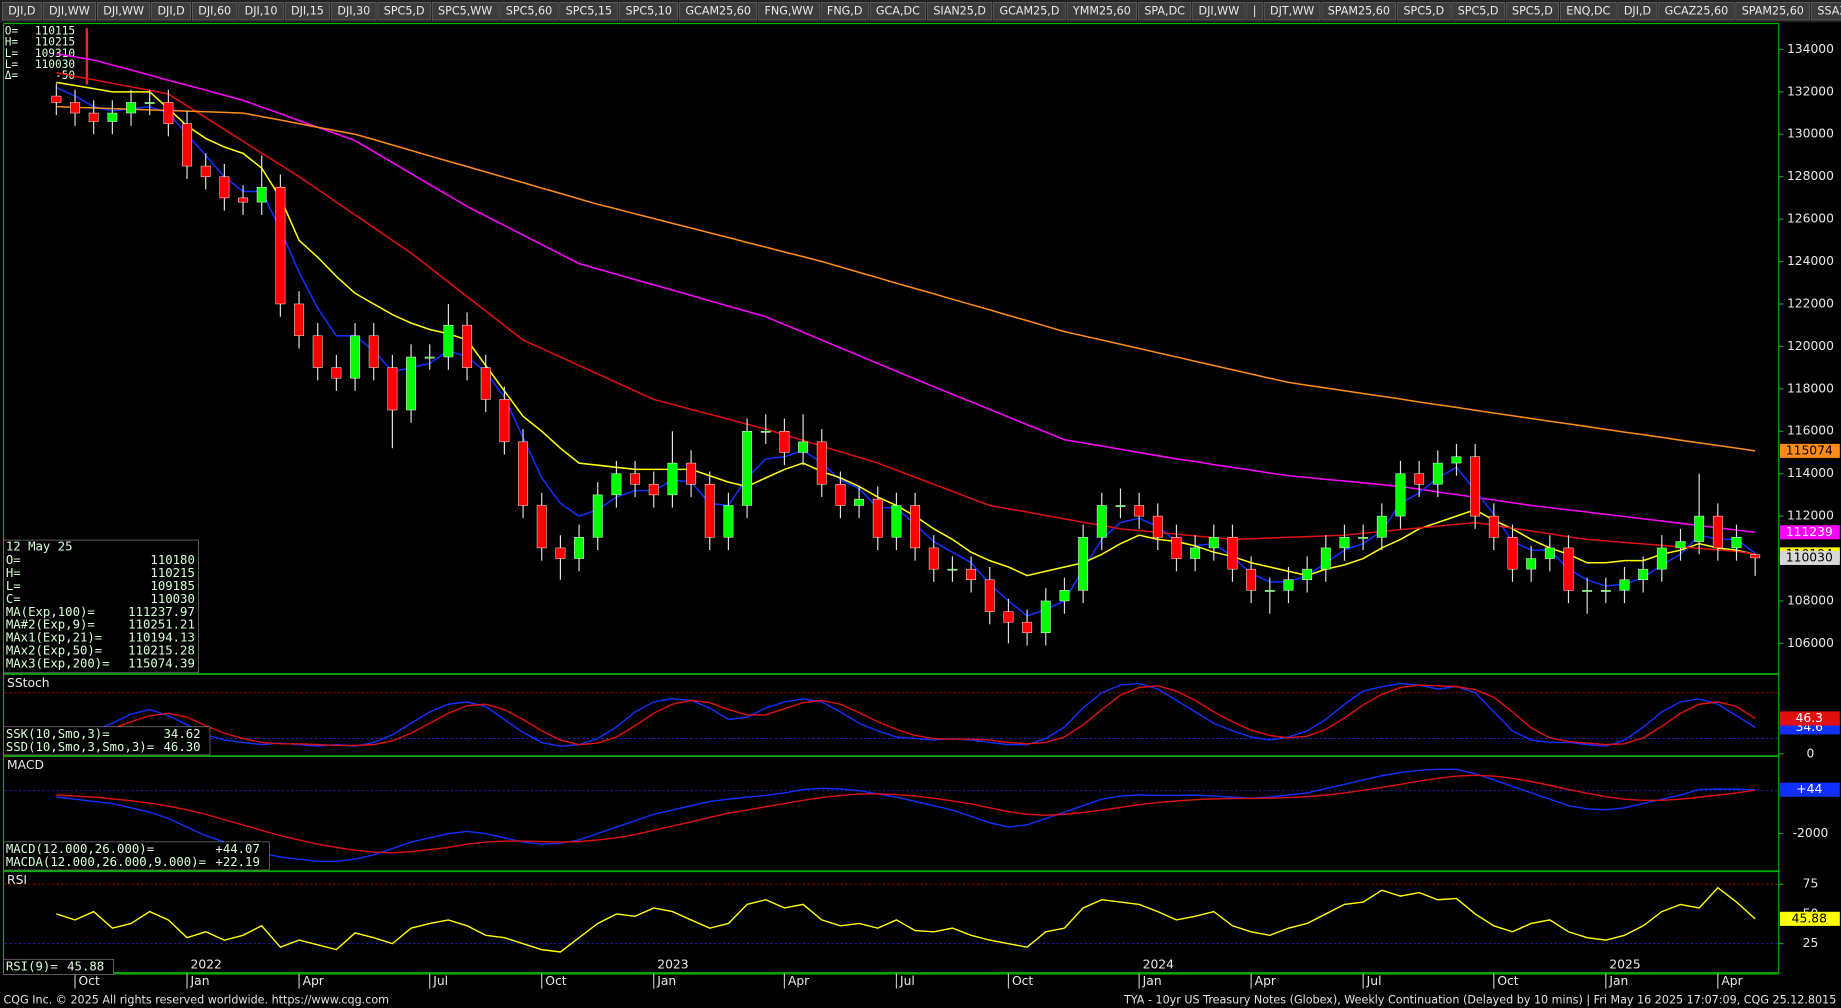  Describe the element at coordinates (1624, 965) in the screenshot. I see `x-year-label: 2025` at that location.